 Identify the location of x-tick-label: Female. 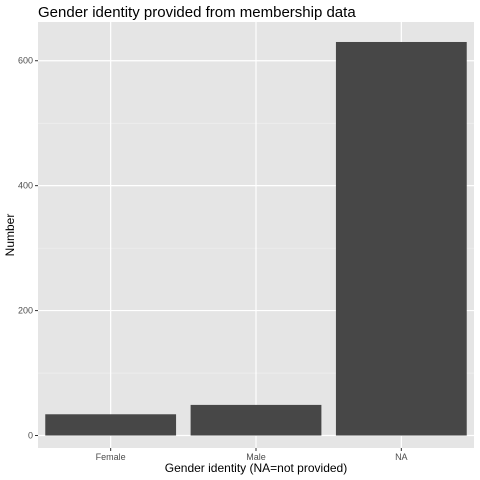
(111, 457).